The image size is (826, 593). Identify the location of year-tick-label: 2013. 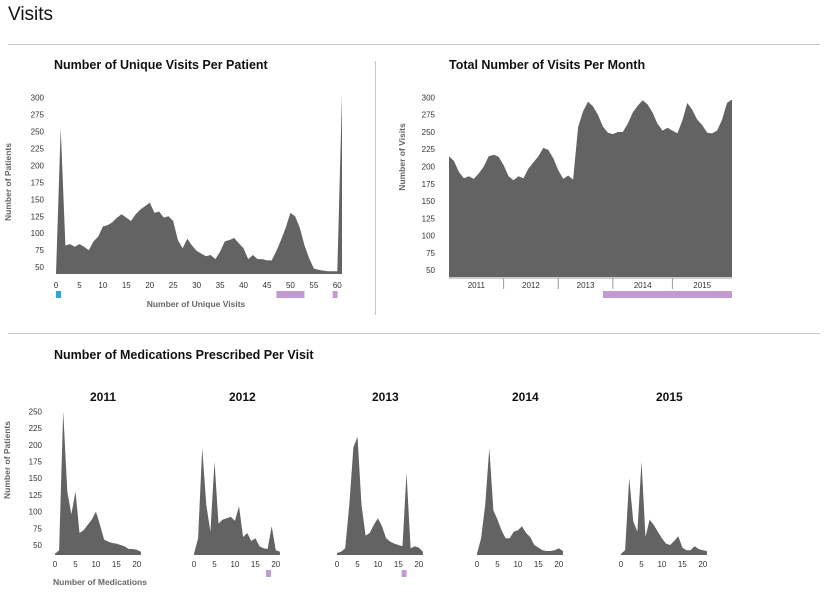
(586, 285).